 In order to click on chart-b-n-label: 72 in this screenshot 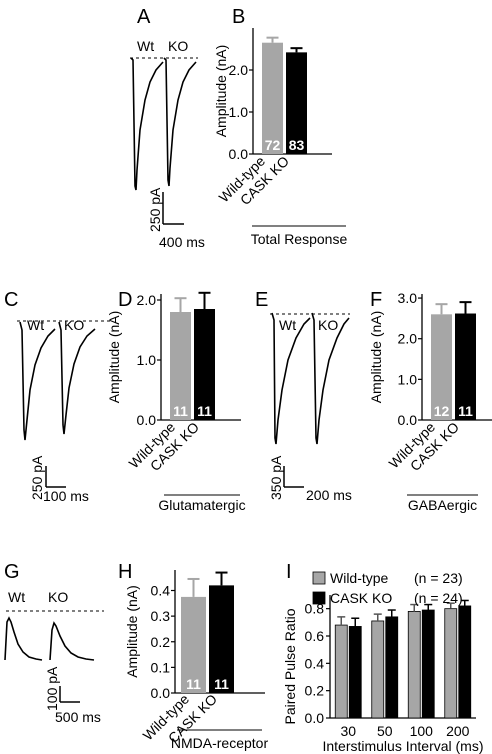, I will do `click(273, 145)`.